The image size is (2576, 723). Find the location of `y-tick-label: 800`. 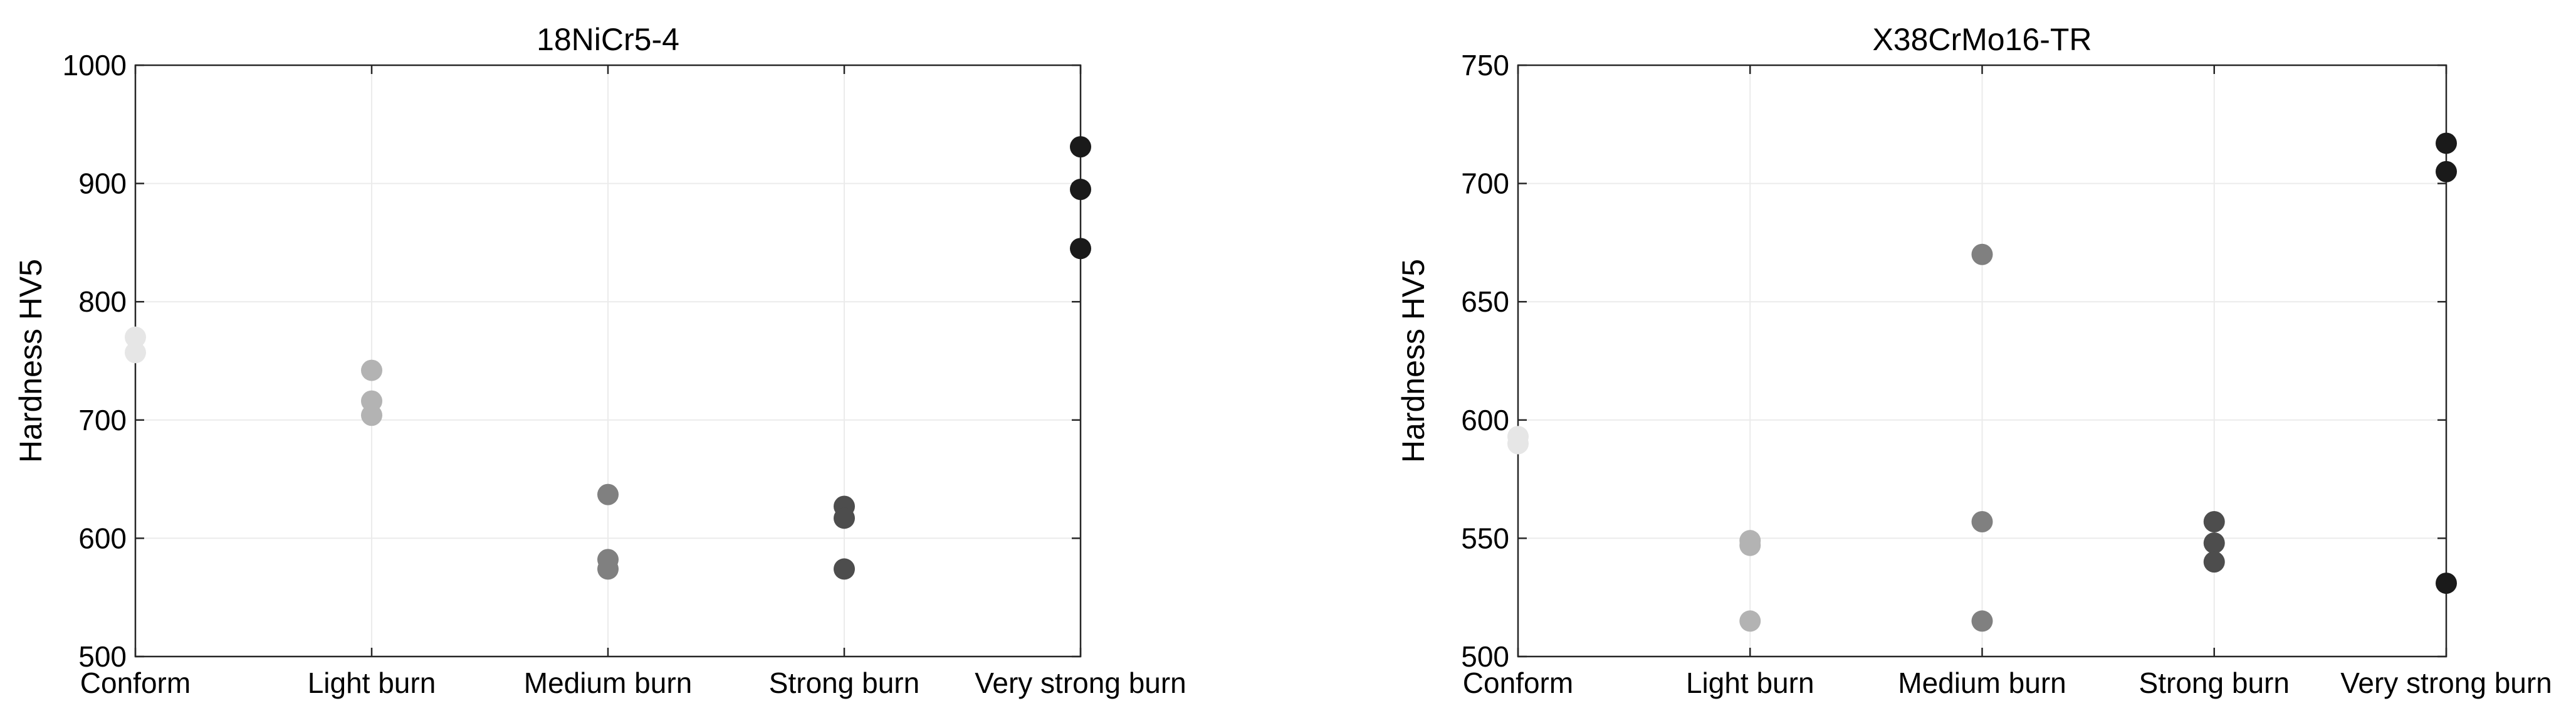

y-tick-label: 800 is located at coordinates (102, 302).